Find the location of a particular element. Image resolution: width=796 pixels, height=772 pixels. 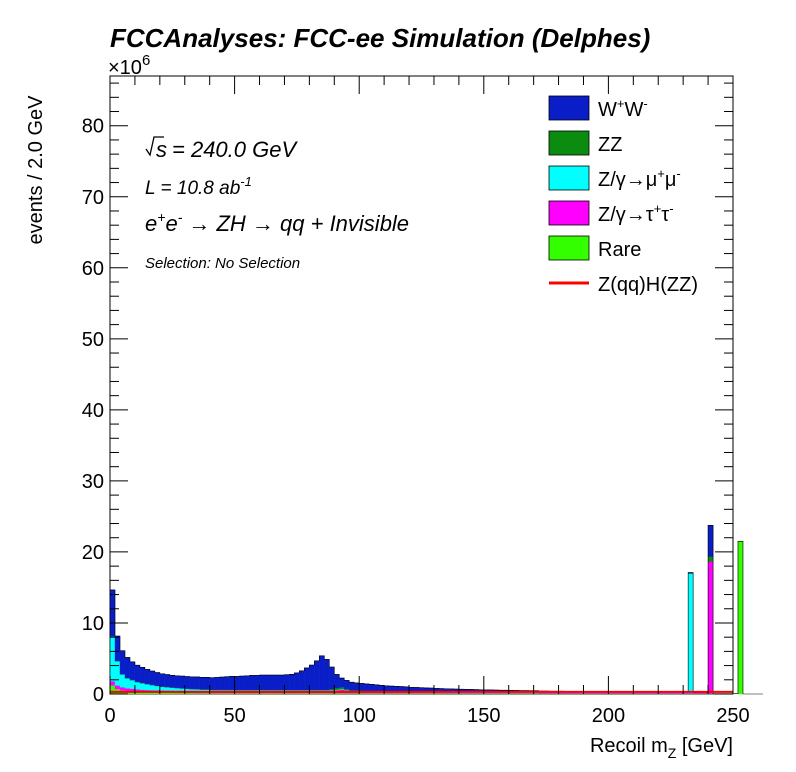

y-tick-label: 20 is located at coordinates (93, 553).